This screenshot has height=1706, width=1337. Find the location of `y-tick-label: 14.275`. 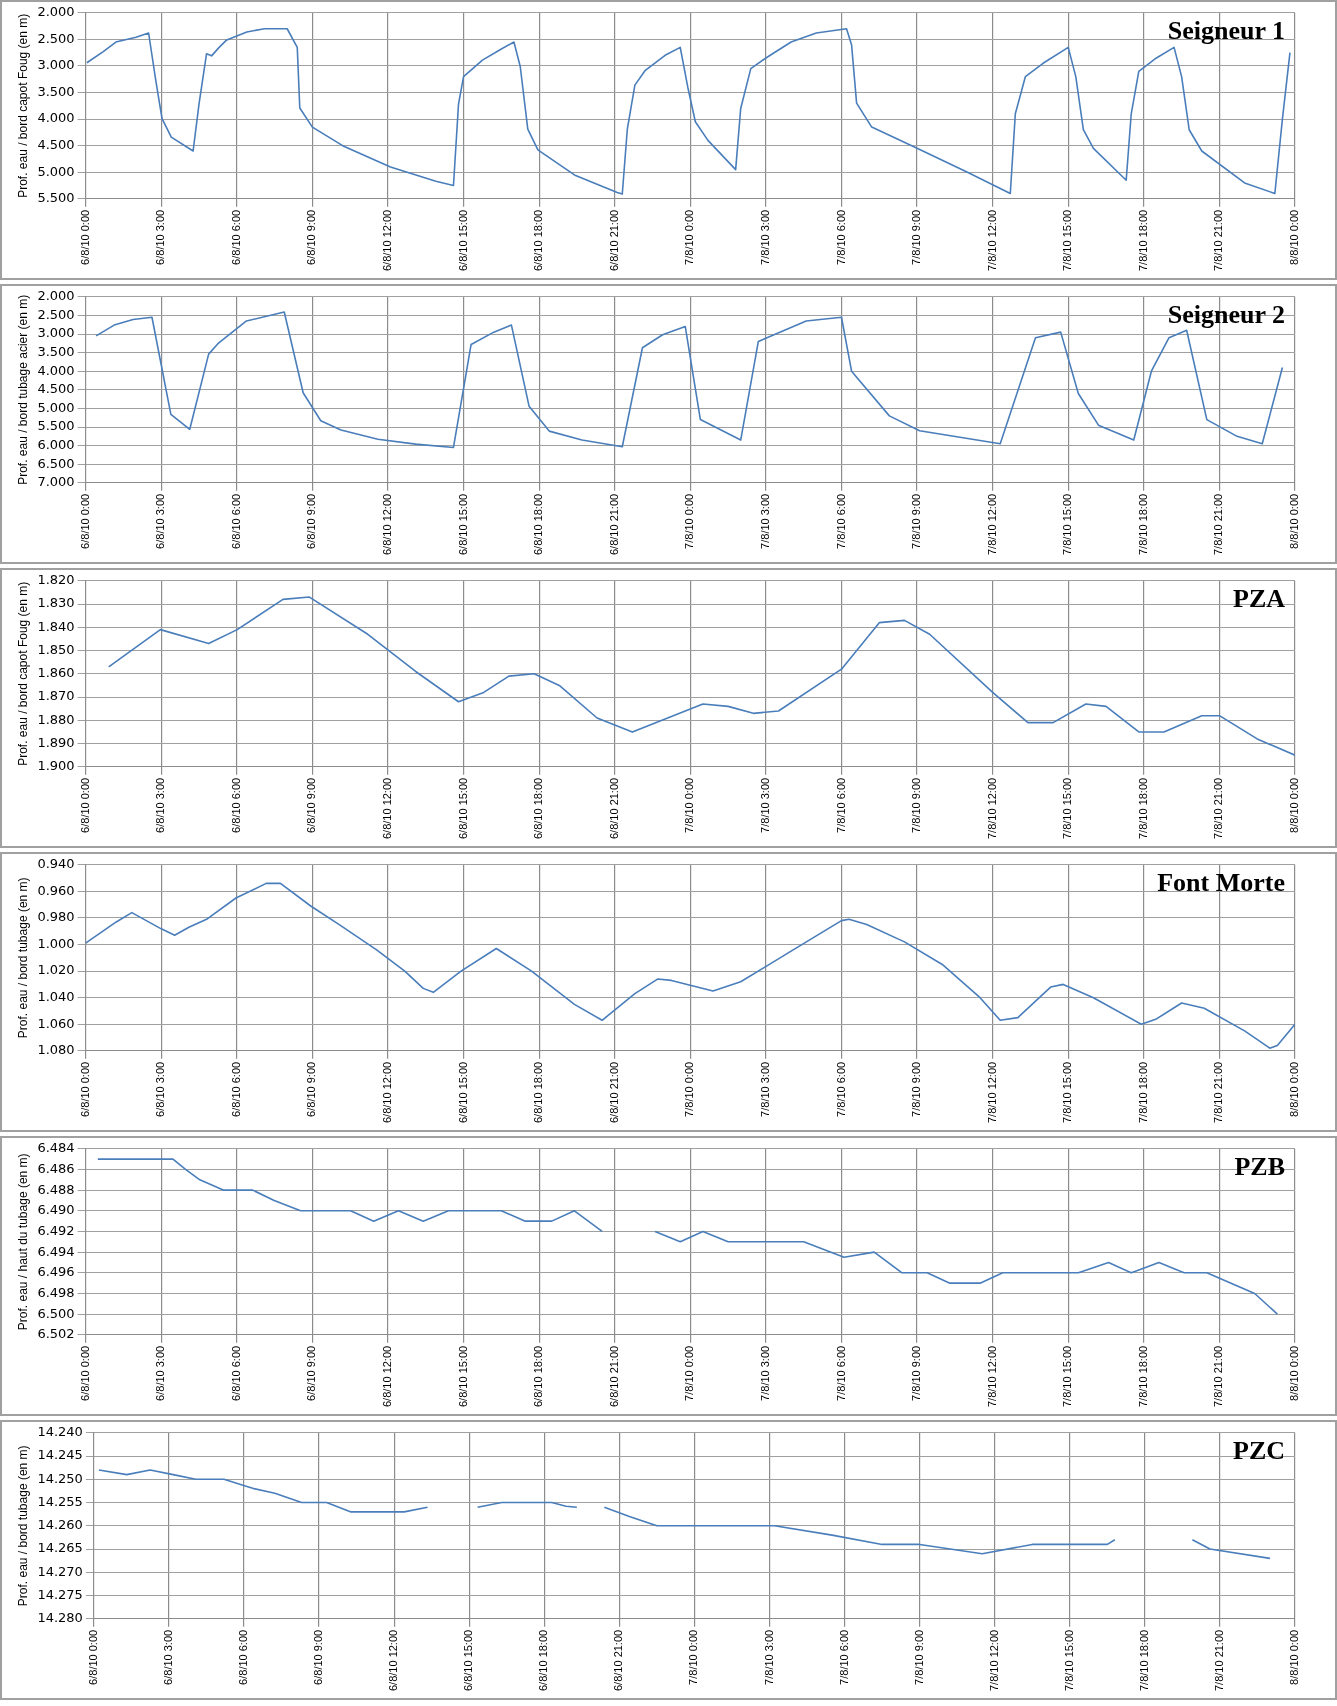

y-tick-label: 14.275 is located at coordinates (60, 1594).